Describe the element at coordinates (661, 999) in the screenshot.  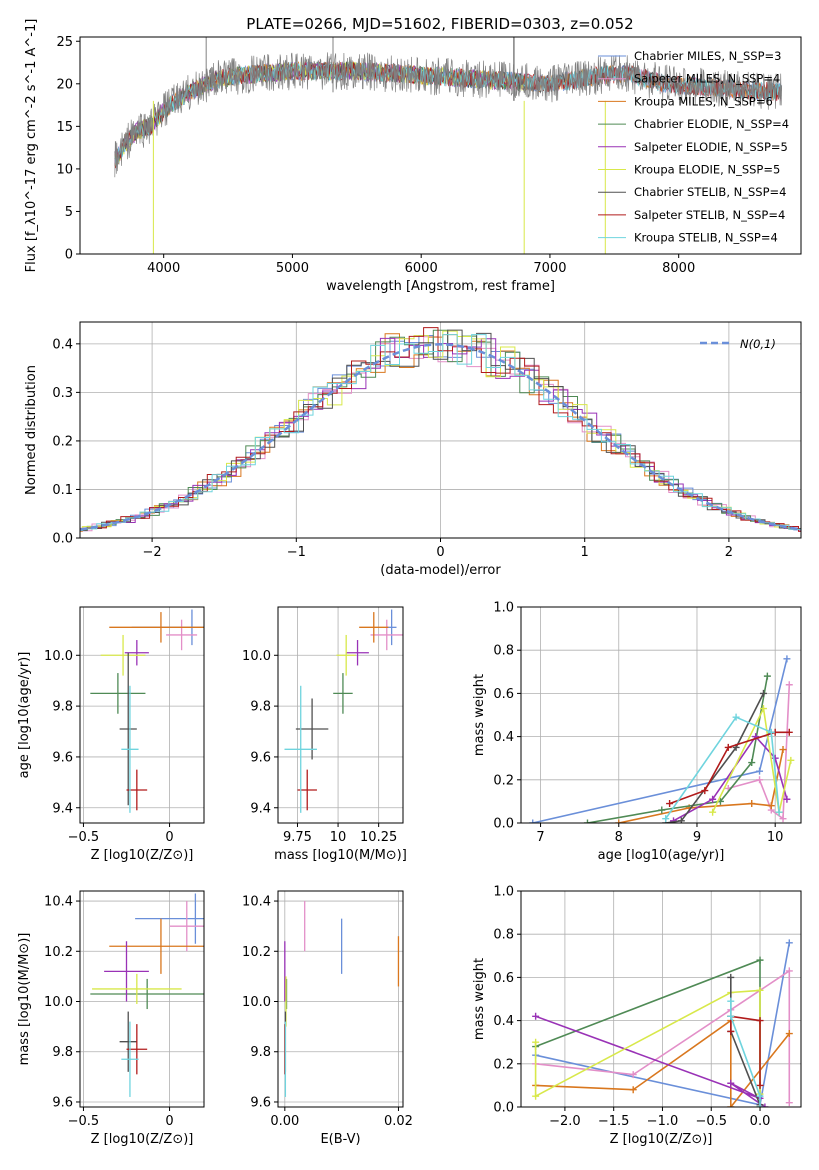
I see `axes-frame` at that location.